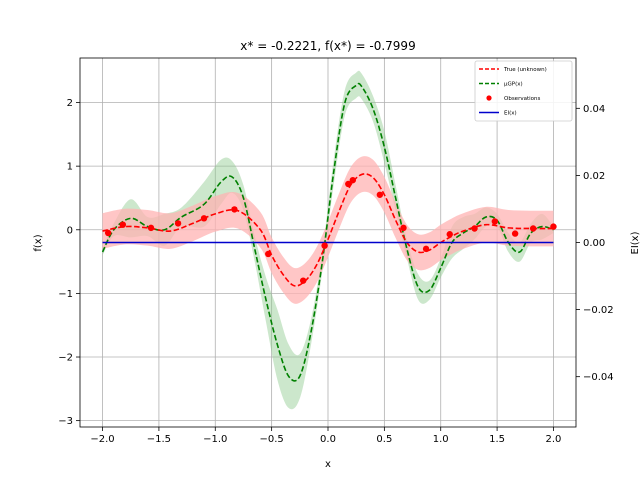 This screenshot has height=480, width=640. I want to click on y-tick-label: 1, so click(70, 167).